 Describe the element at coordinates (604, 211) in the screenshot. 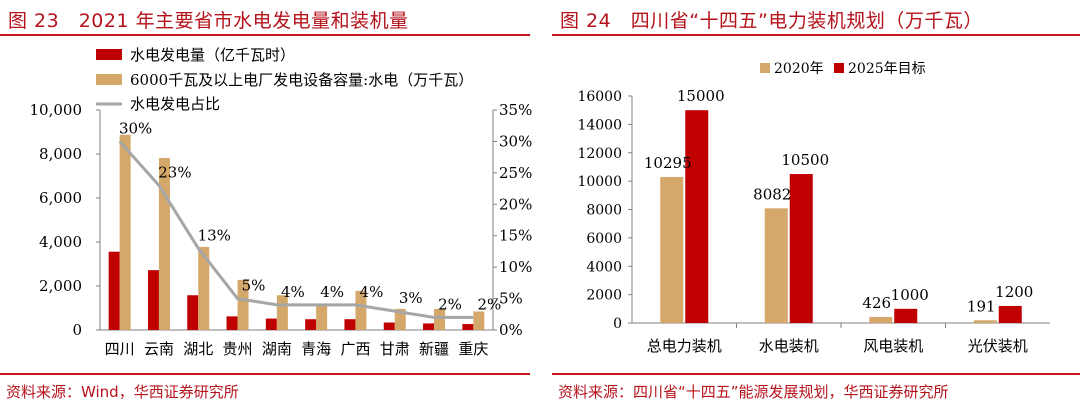

I see `y-tick-label: 8000` at that location.